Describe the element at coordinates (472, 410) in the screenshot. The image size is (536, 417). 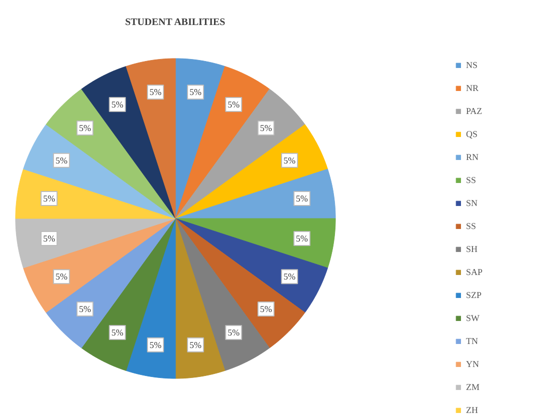
I see `legend-label: ZH` at that location.